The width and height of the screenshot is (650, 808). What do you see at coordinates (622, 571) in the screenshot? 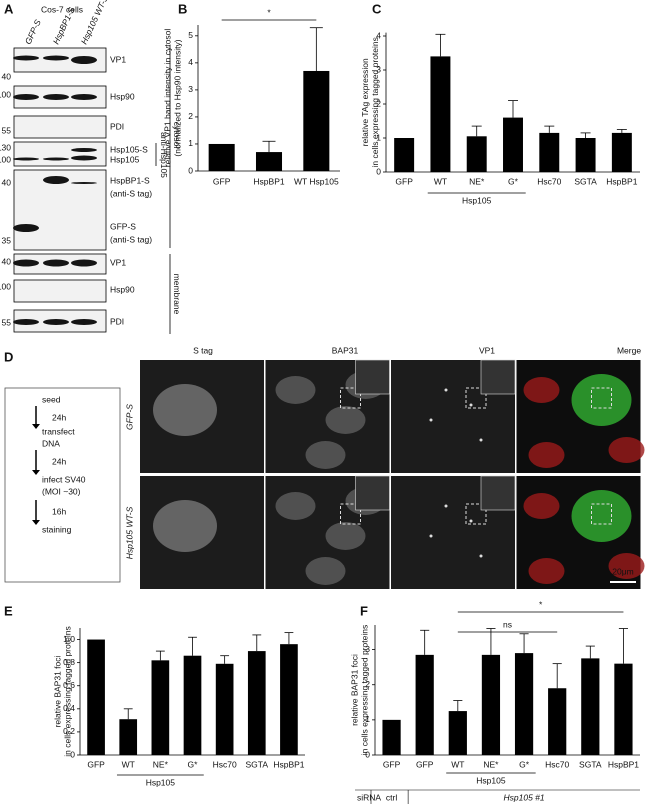
I see `scale-bar-label: 20μm` at bounding box center [622, 571].